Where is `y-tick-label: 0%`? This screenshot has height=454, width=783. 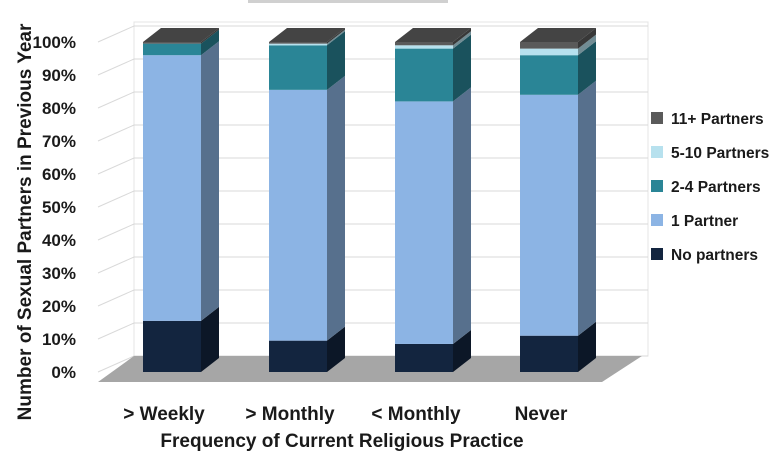
y-tick-label: 0% is located at coordinates (63, 372).